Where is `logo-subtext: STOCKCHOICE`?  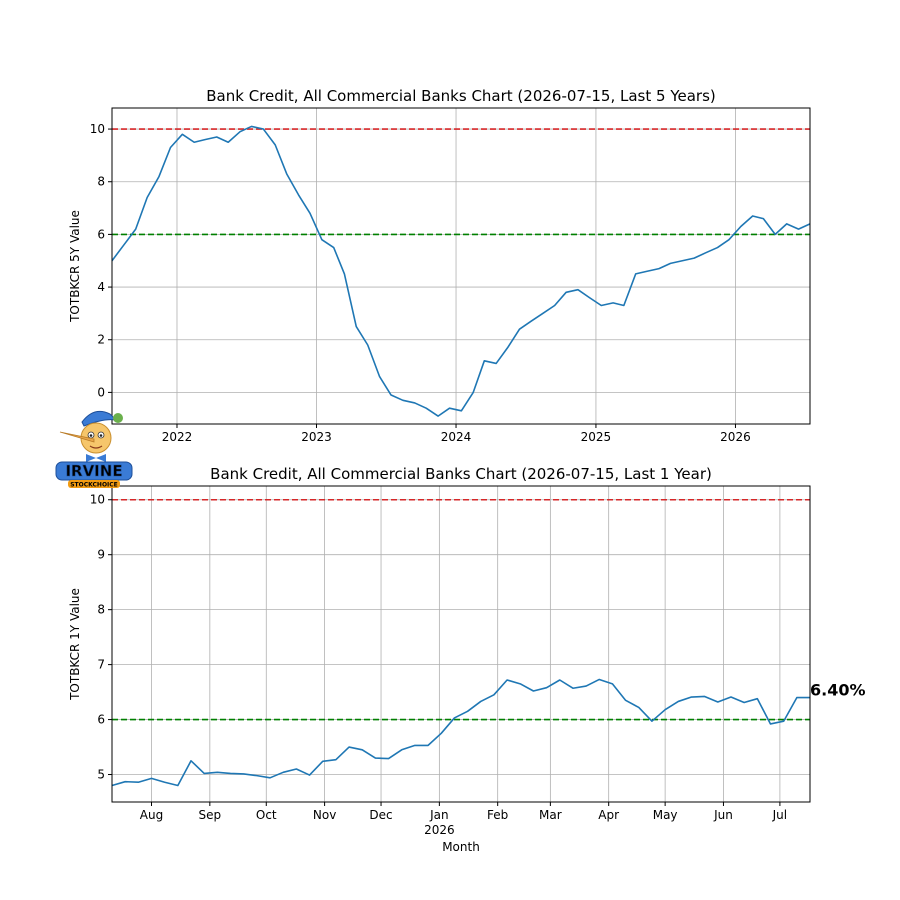 logo-subtext: STOCKCHOICE is located at coordinates (94, 485).